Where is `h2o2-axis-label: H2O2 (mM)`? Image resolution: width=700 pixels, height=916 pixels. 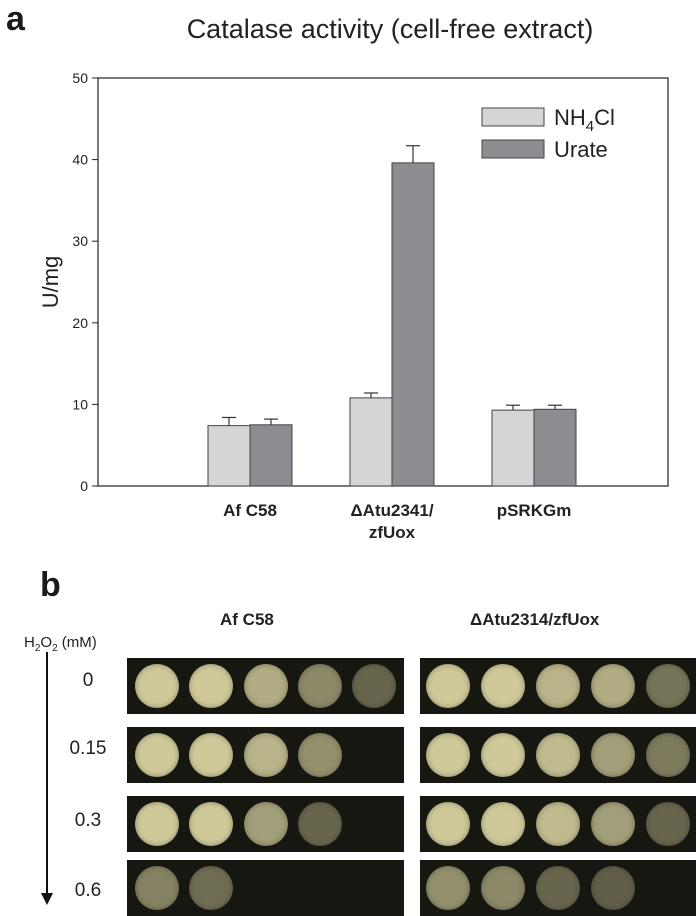 h2o2-axis-label: H2O2 (mM) is located at coordinates (60, 644).